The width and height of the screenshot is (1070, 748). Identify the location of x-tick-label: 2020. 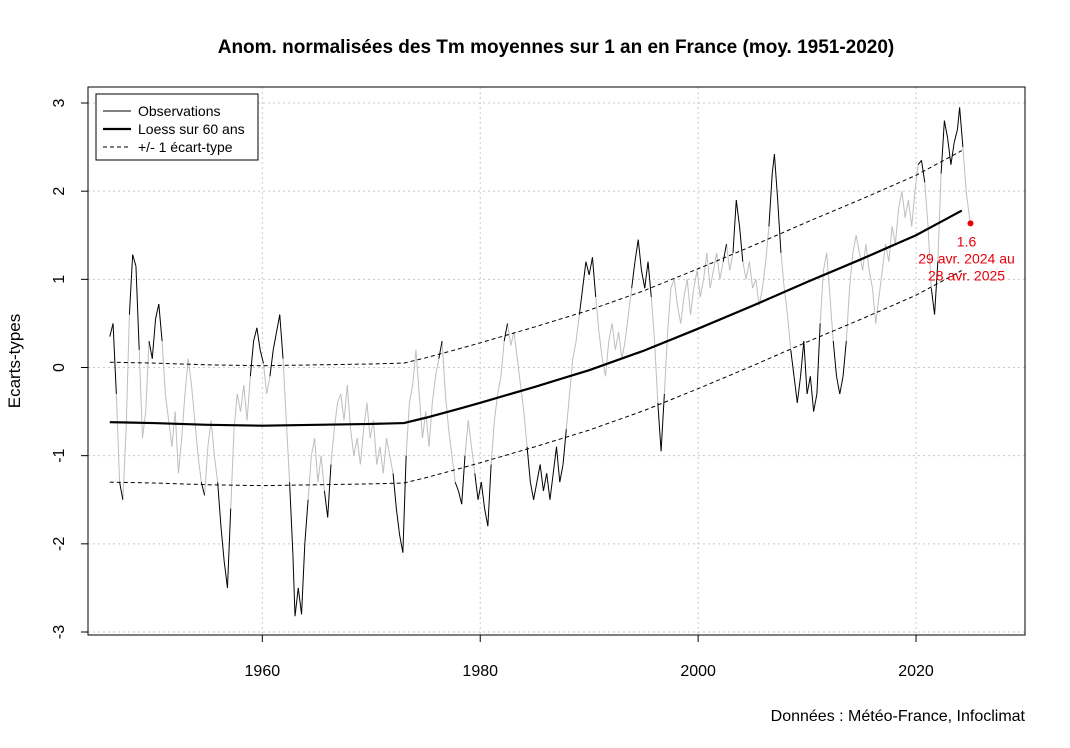
(916, 671).